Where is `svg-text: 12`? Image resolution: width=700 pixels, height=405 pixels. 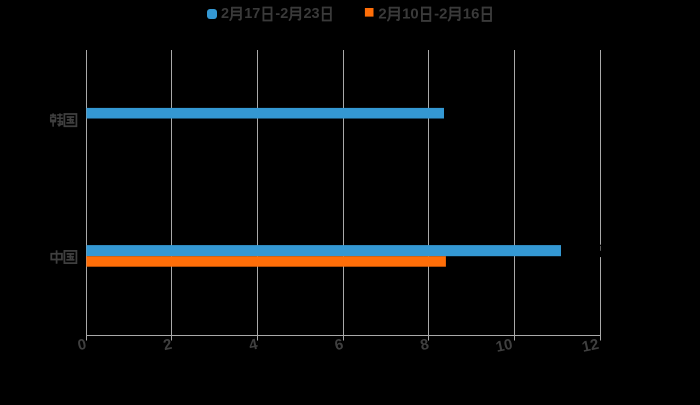 svg-text: 12 is located at coordinates (590, 346).